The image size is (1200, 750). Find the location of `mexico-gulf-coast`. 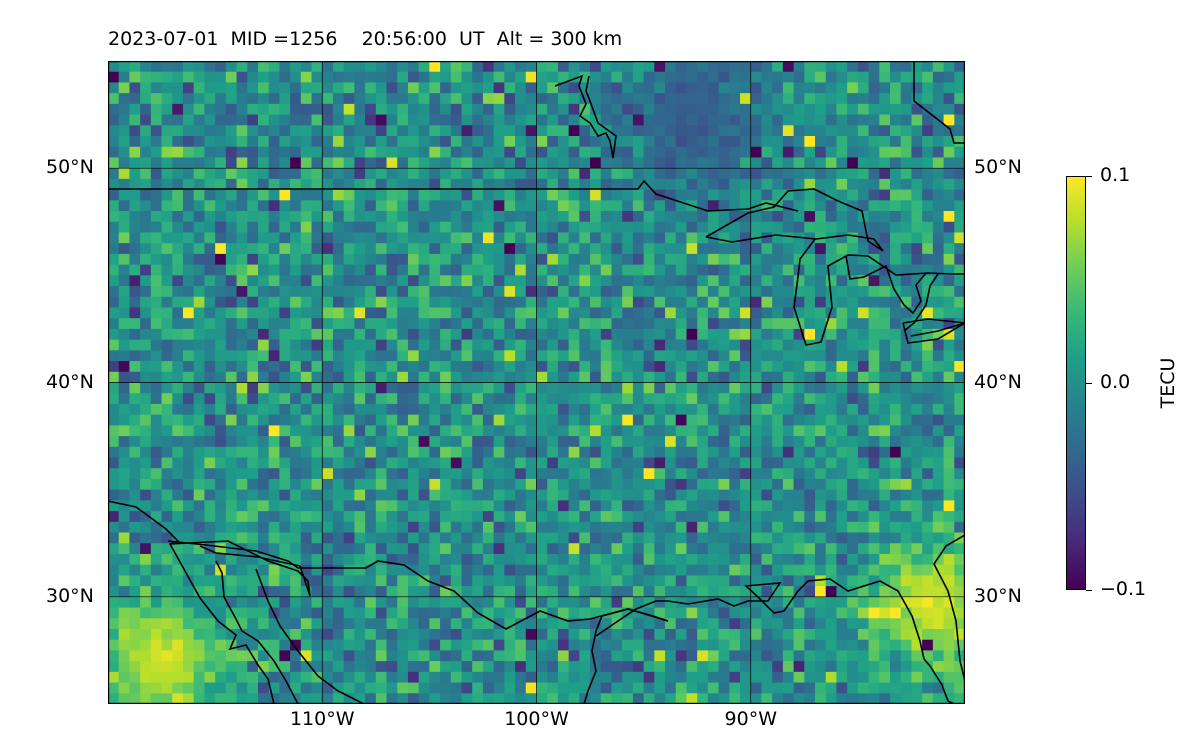

mexico-gulf-coast is located at coordinates (626, 656).